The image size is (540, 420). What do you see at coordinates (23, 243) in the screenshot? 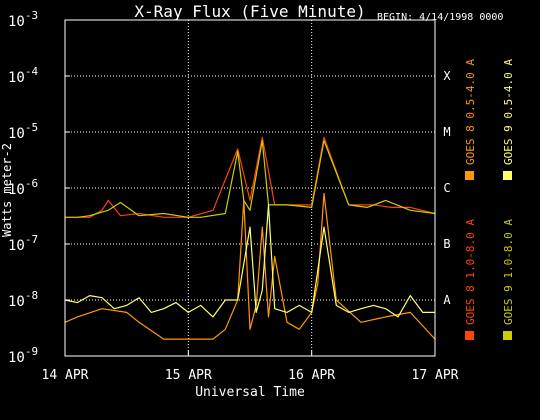
I see `y-tick-label: 10⁻⁷` at bounding box center [23, 243].